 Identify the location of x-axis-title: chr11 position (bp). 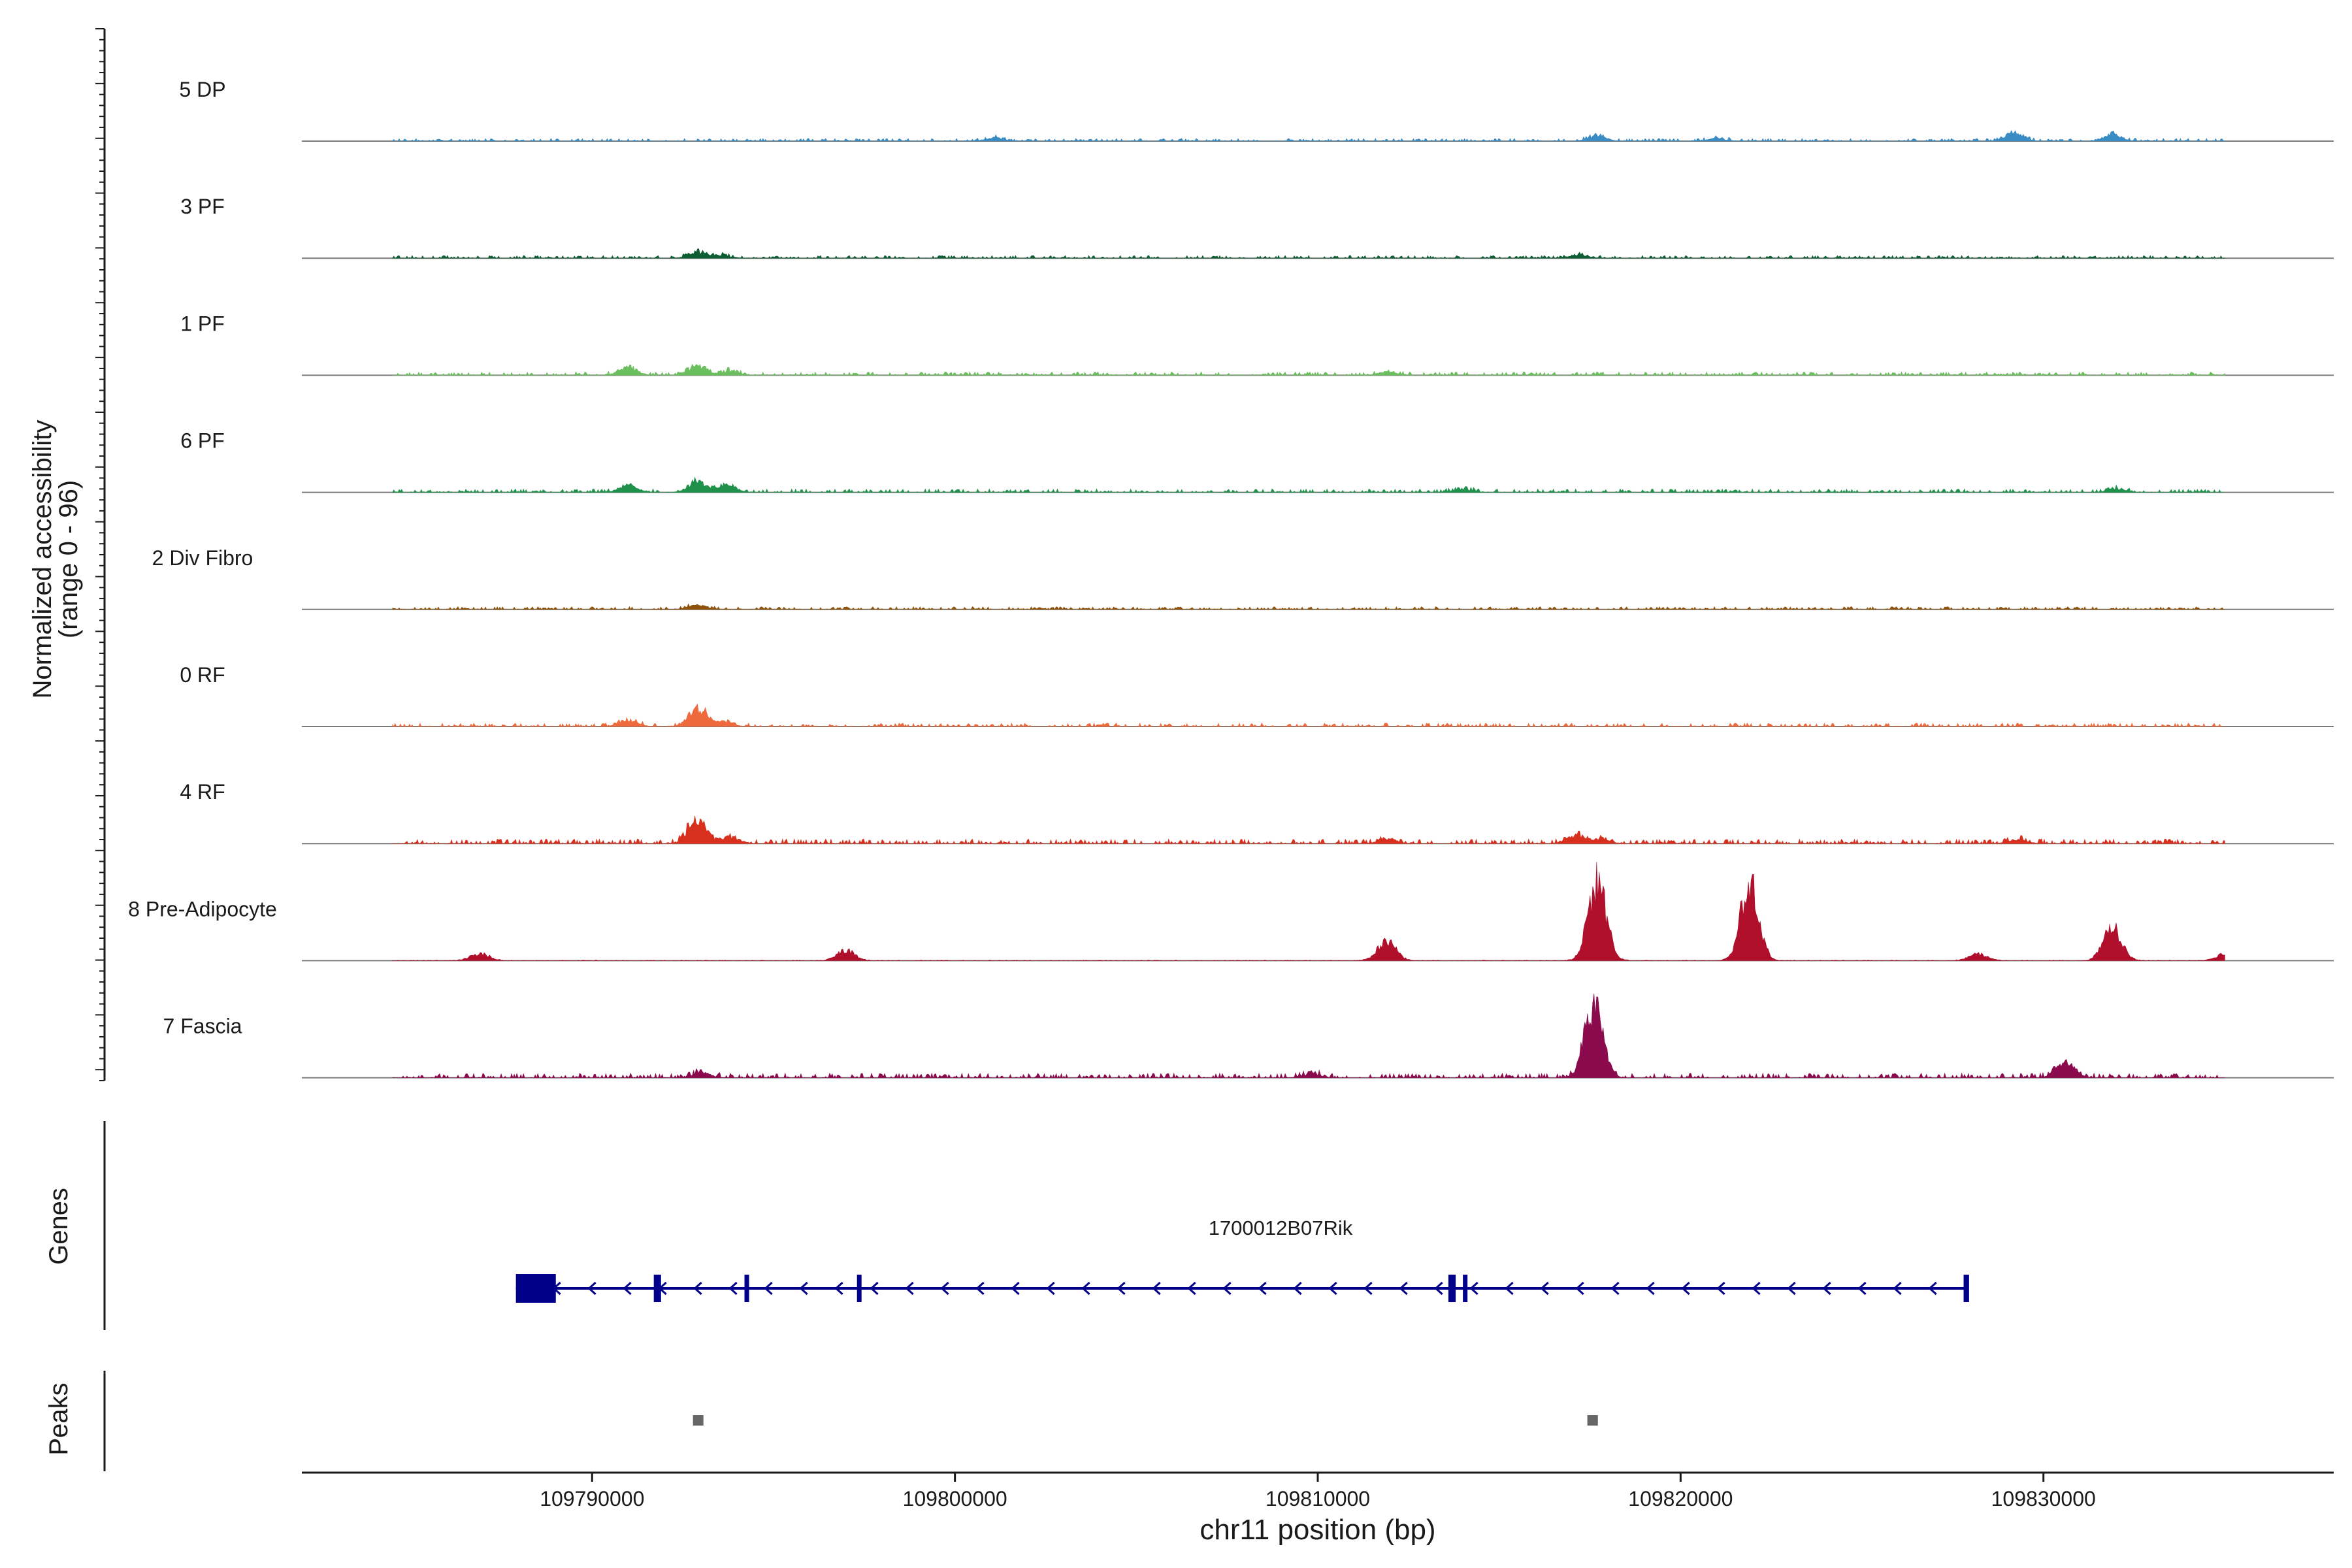
(1317, 1530).